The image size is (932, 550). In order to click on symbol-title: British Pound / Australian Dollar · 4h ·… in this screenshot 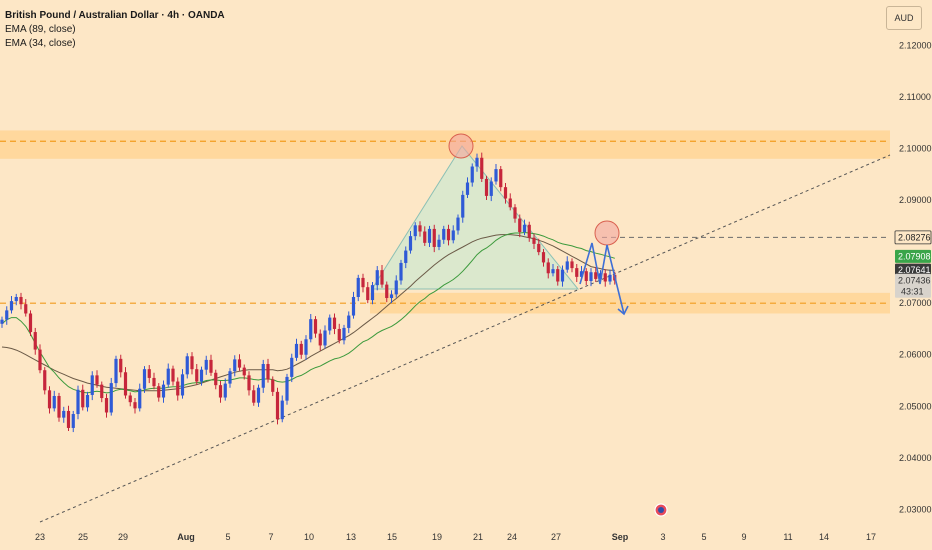, I will do `click(115, 15)`.